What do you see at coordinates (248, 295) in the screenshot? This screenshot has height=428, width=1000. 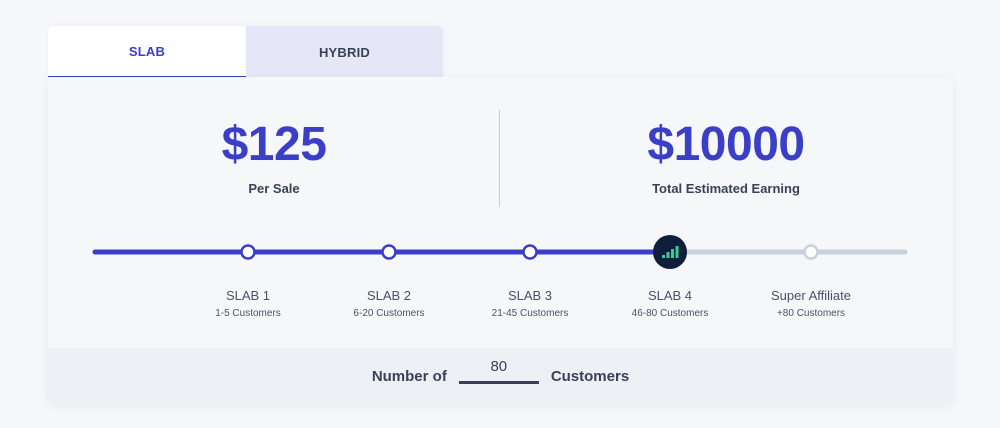 I see `slab-name: SLAB 1` at bounding box center [248, 295].